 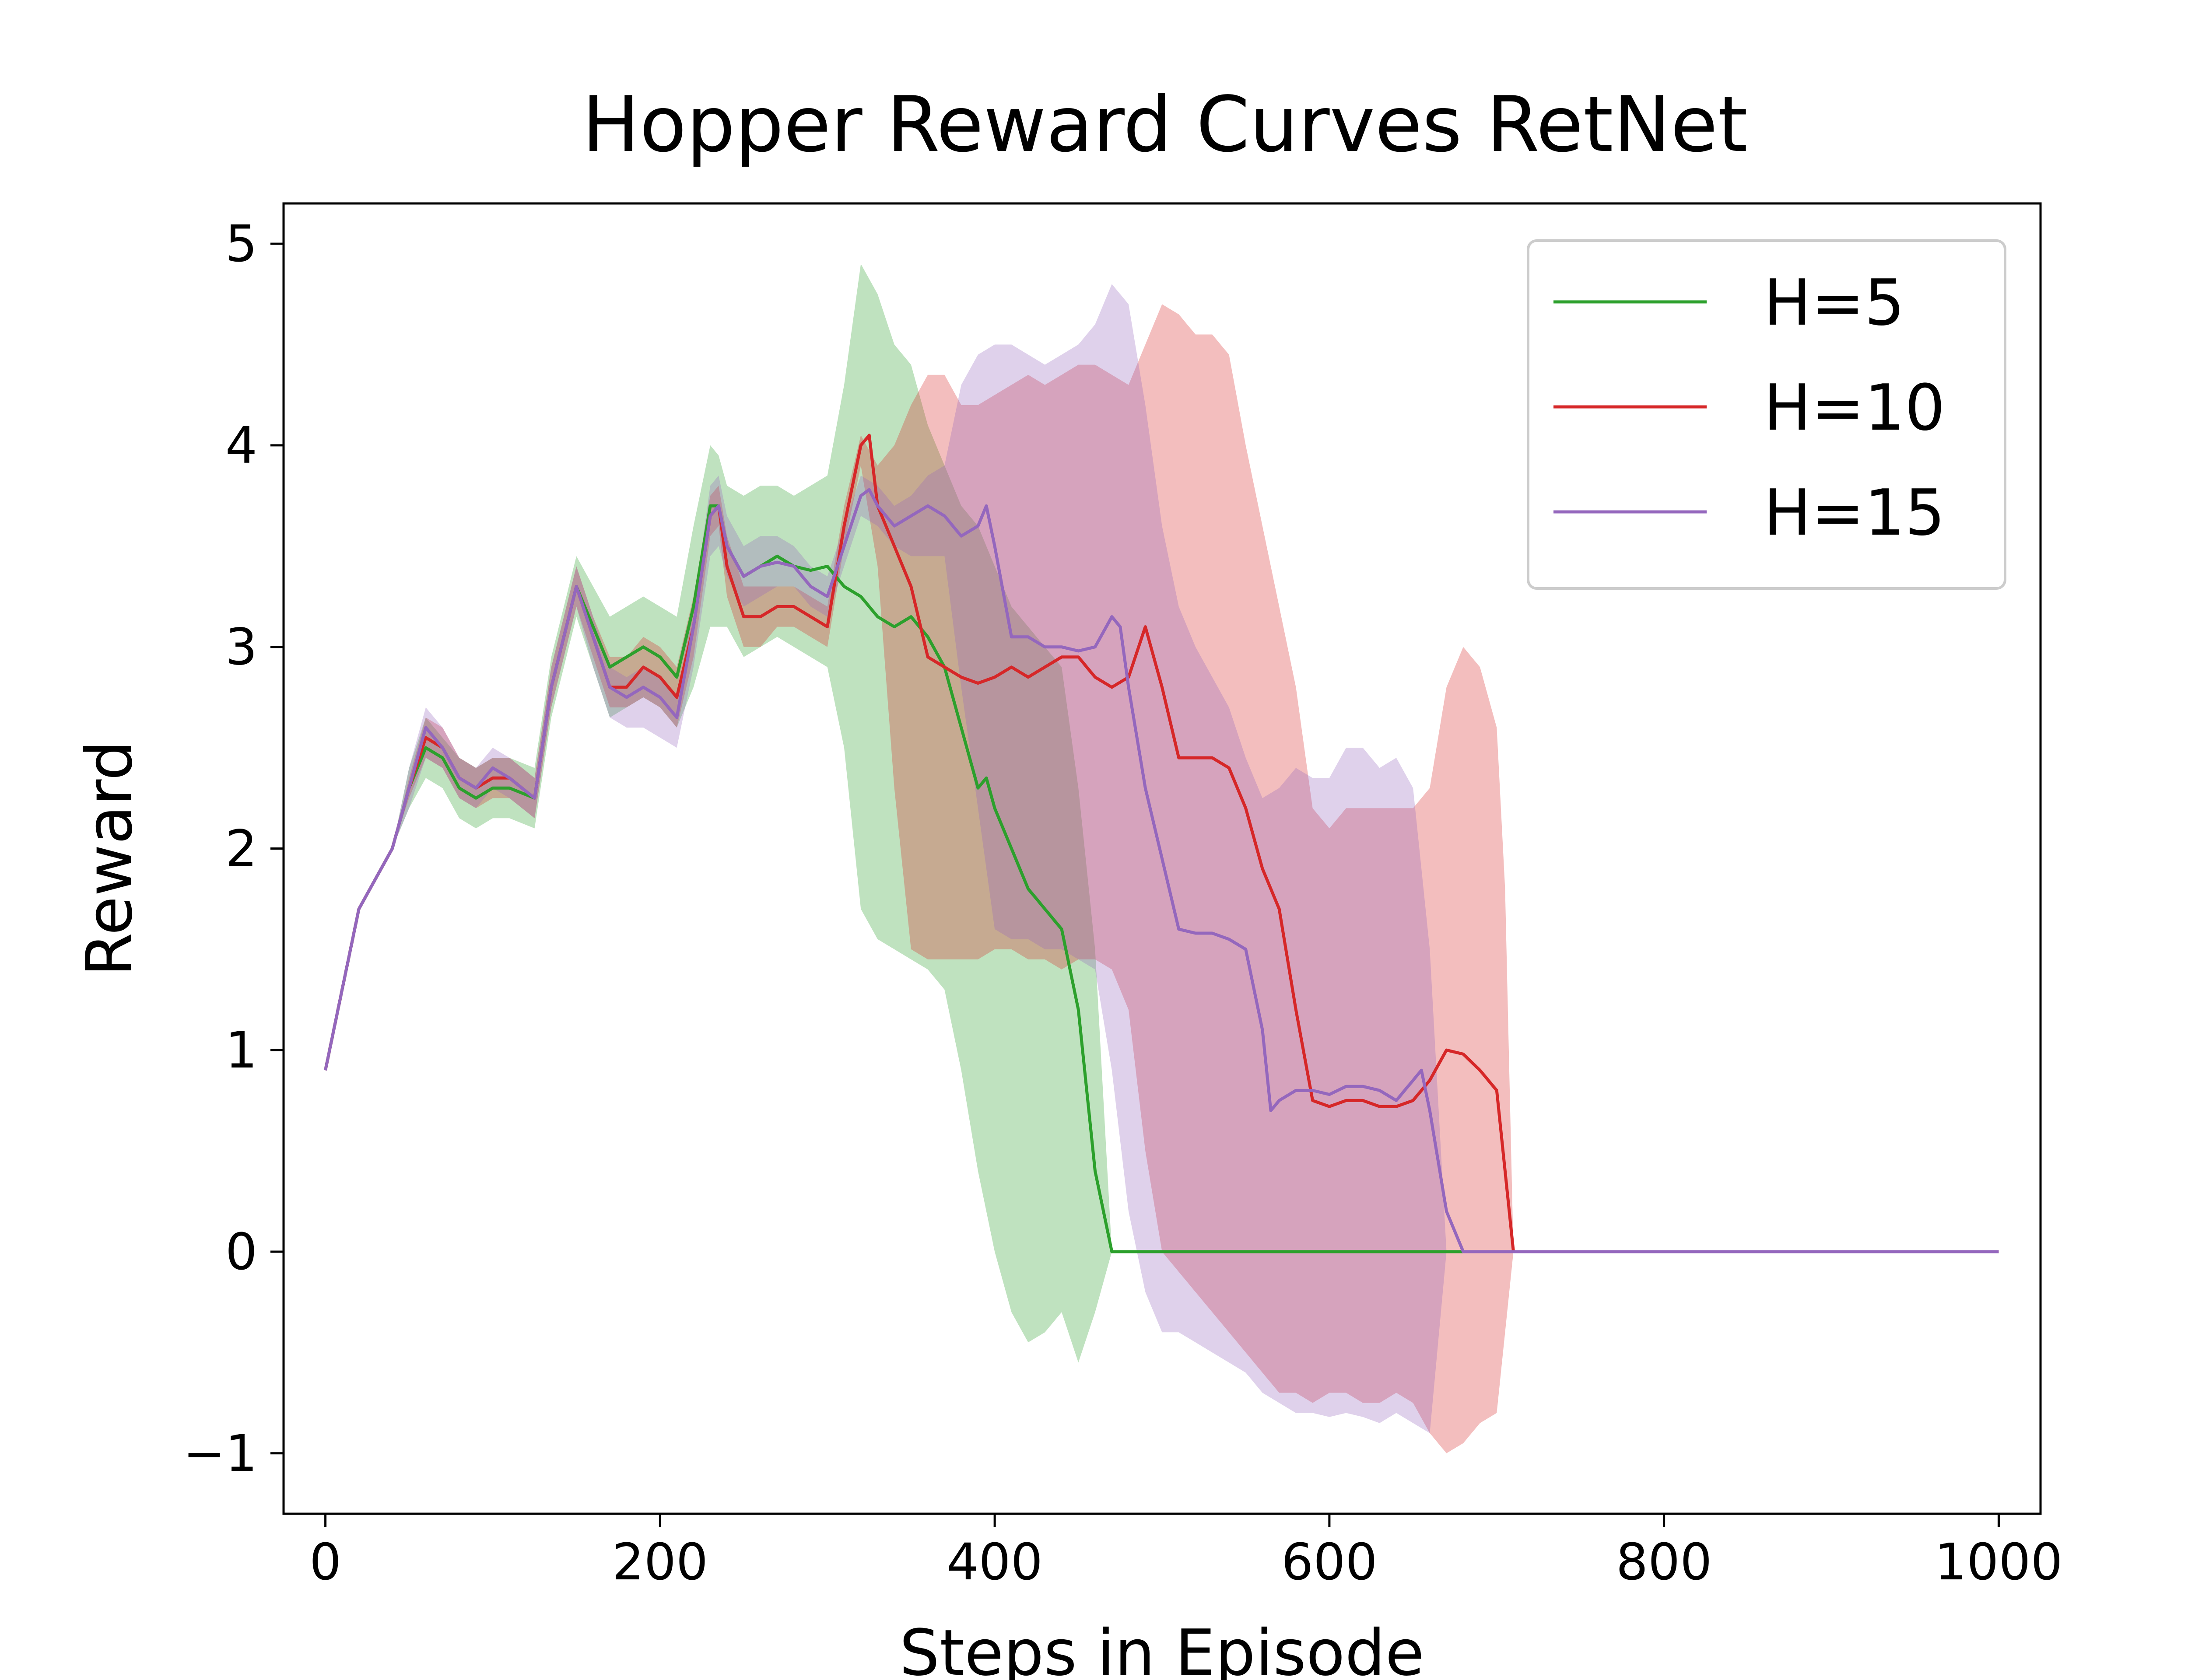 I want to click on chart-title: Hopper Reward Curves RetNet, so click(x=1165, y=124).